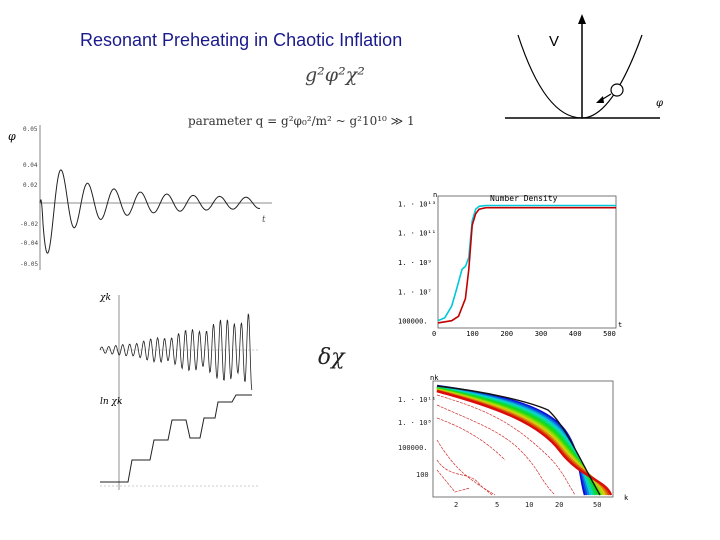  What do you see at coordinates (417, 400) in the screenshot?
I see `sp-y-tick: 1. · 10¹¹` at bounding box center [417, 400].